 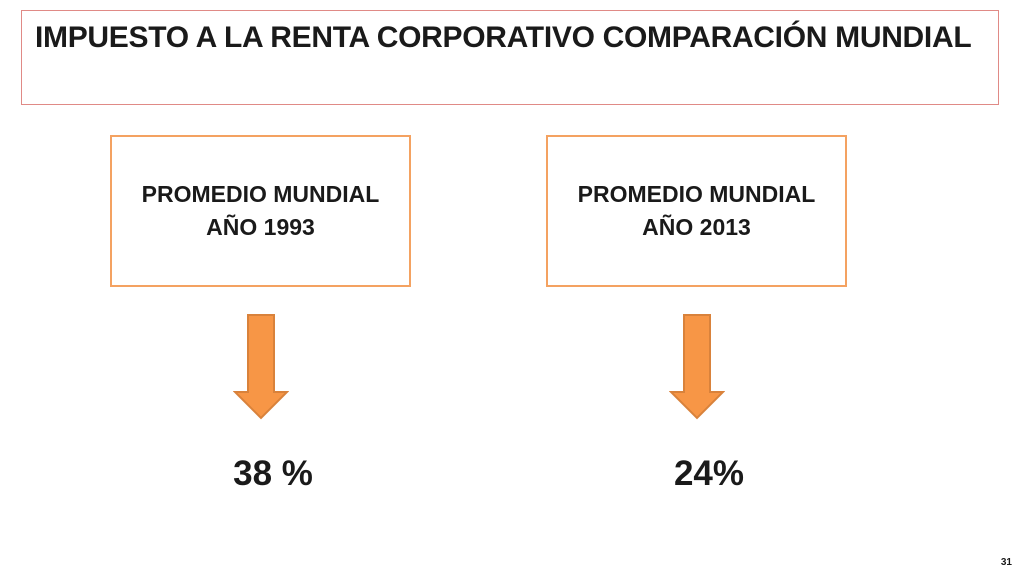 What do you see at coordinates (696, 194) in the screenshot?
I see `card-2013-label: PROMEDIO MUNDIAL` at bounding box center [696, 194].